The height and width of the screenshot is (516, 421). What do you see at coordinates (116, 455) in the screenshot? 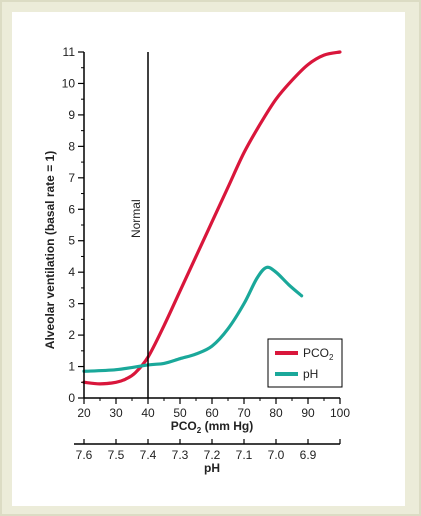
I see `ph-tick-label: 7.5` at bounding box center [116, 455].